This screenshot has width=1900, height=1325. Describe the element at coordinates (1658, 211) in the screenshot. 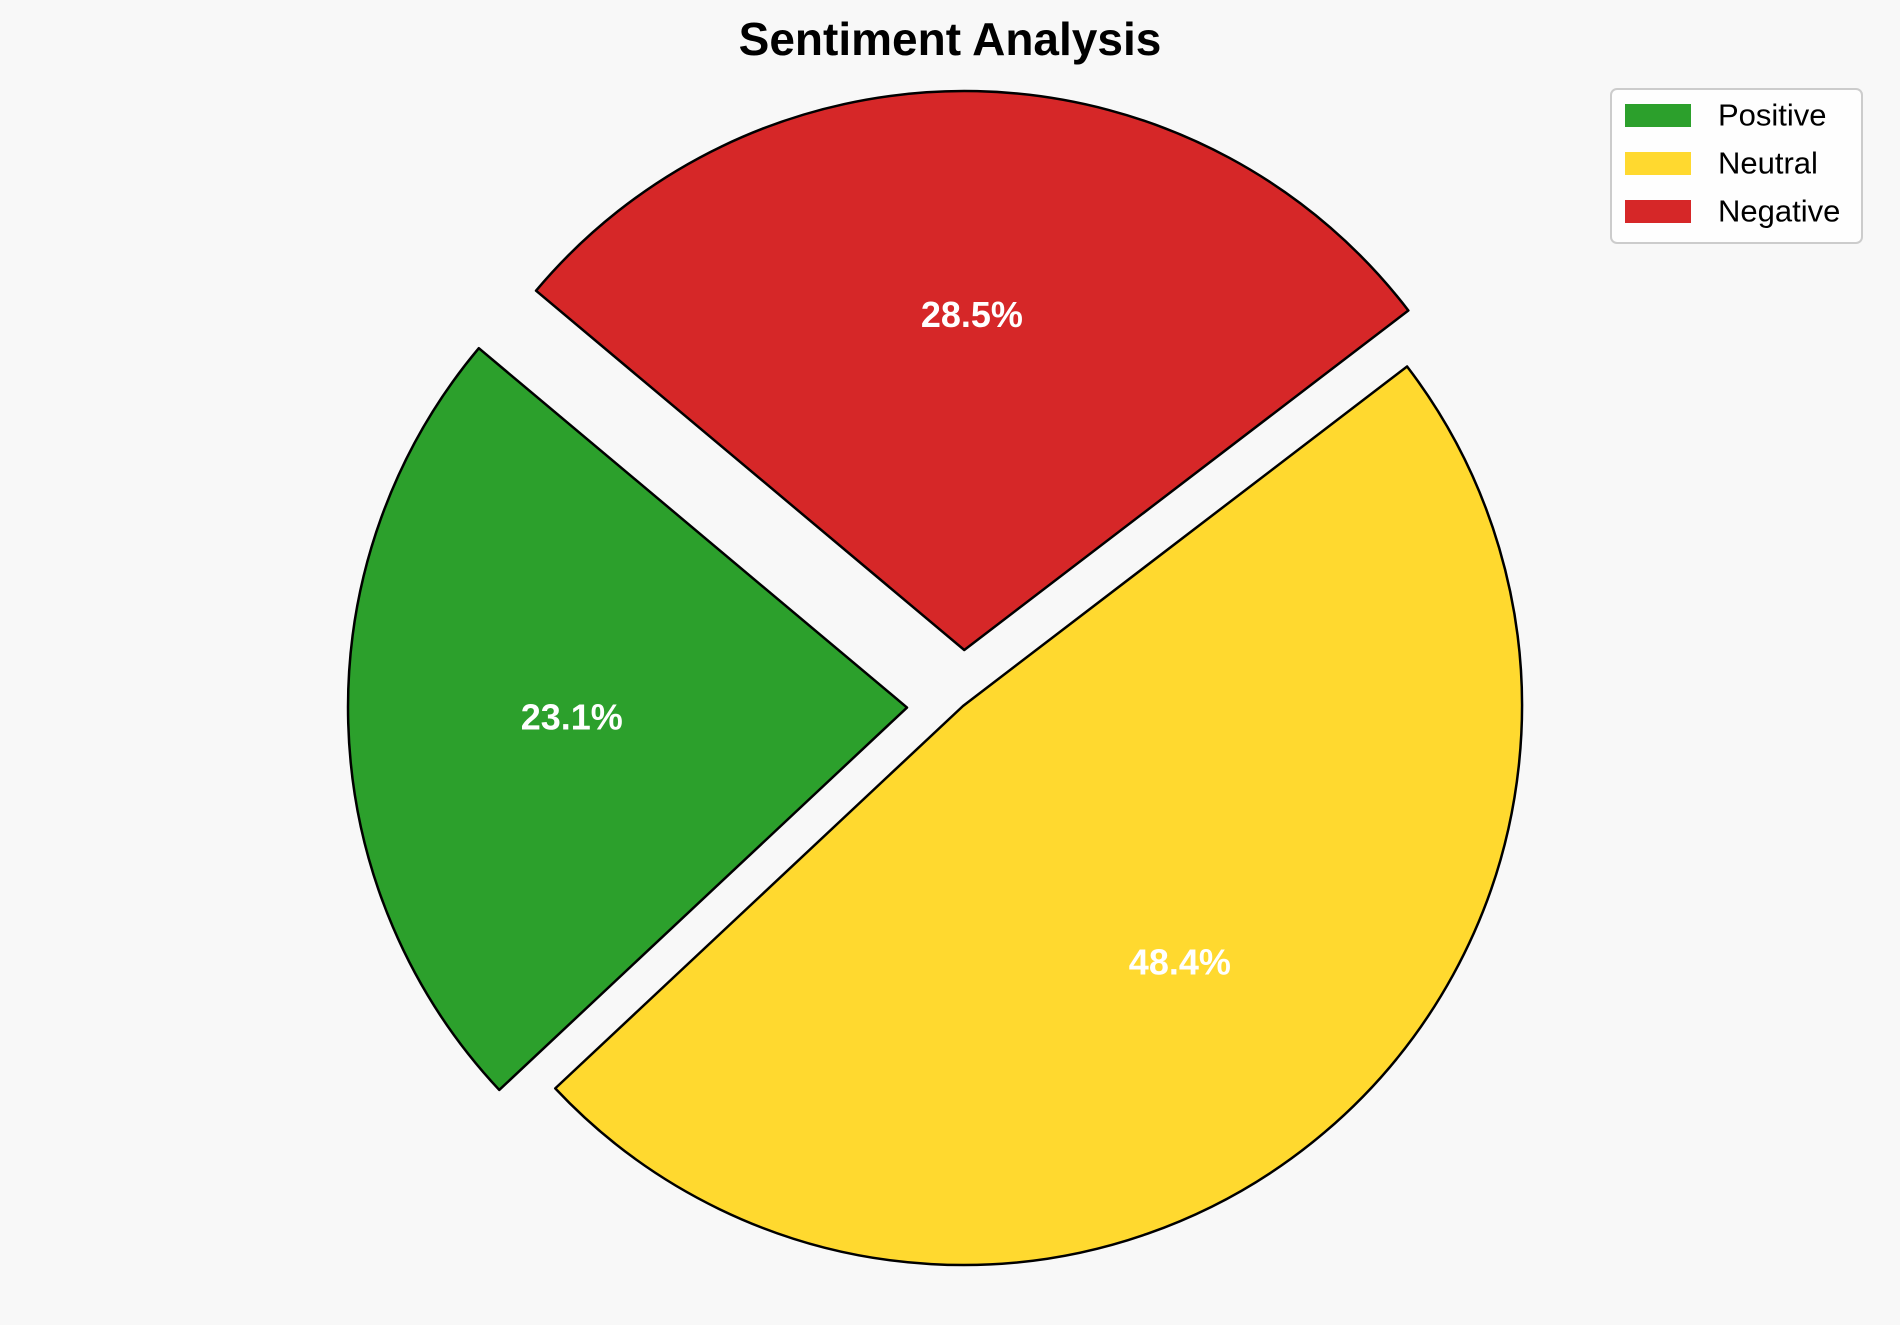

I see `legend-swatch-negative` at that location.